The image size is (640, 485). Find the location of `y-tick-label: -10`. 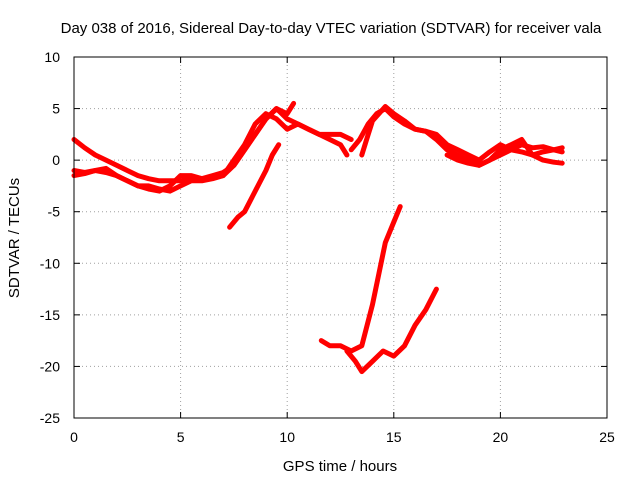

y-tick-label: -10 is located at coordinates (50, 263).